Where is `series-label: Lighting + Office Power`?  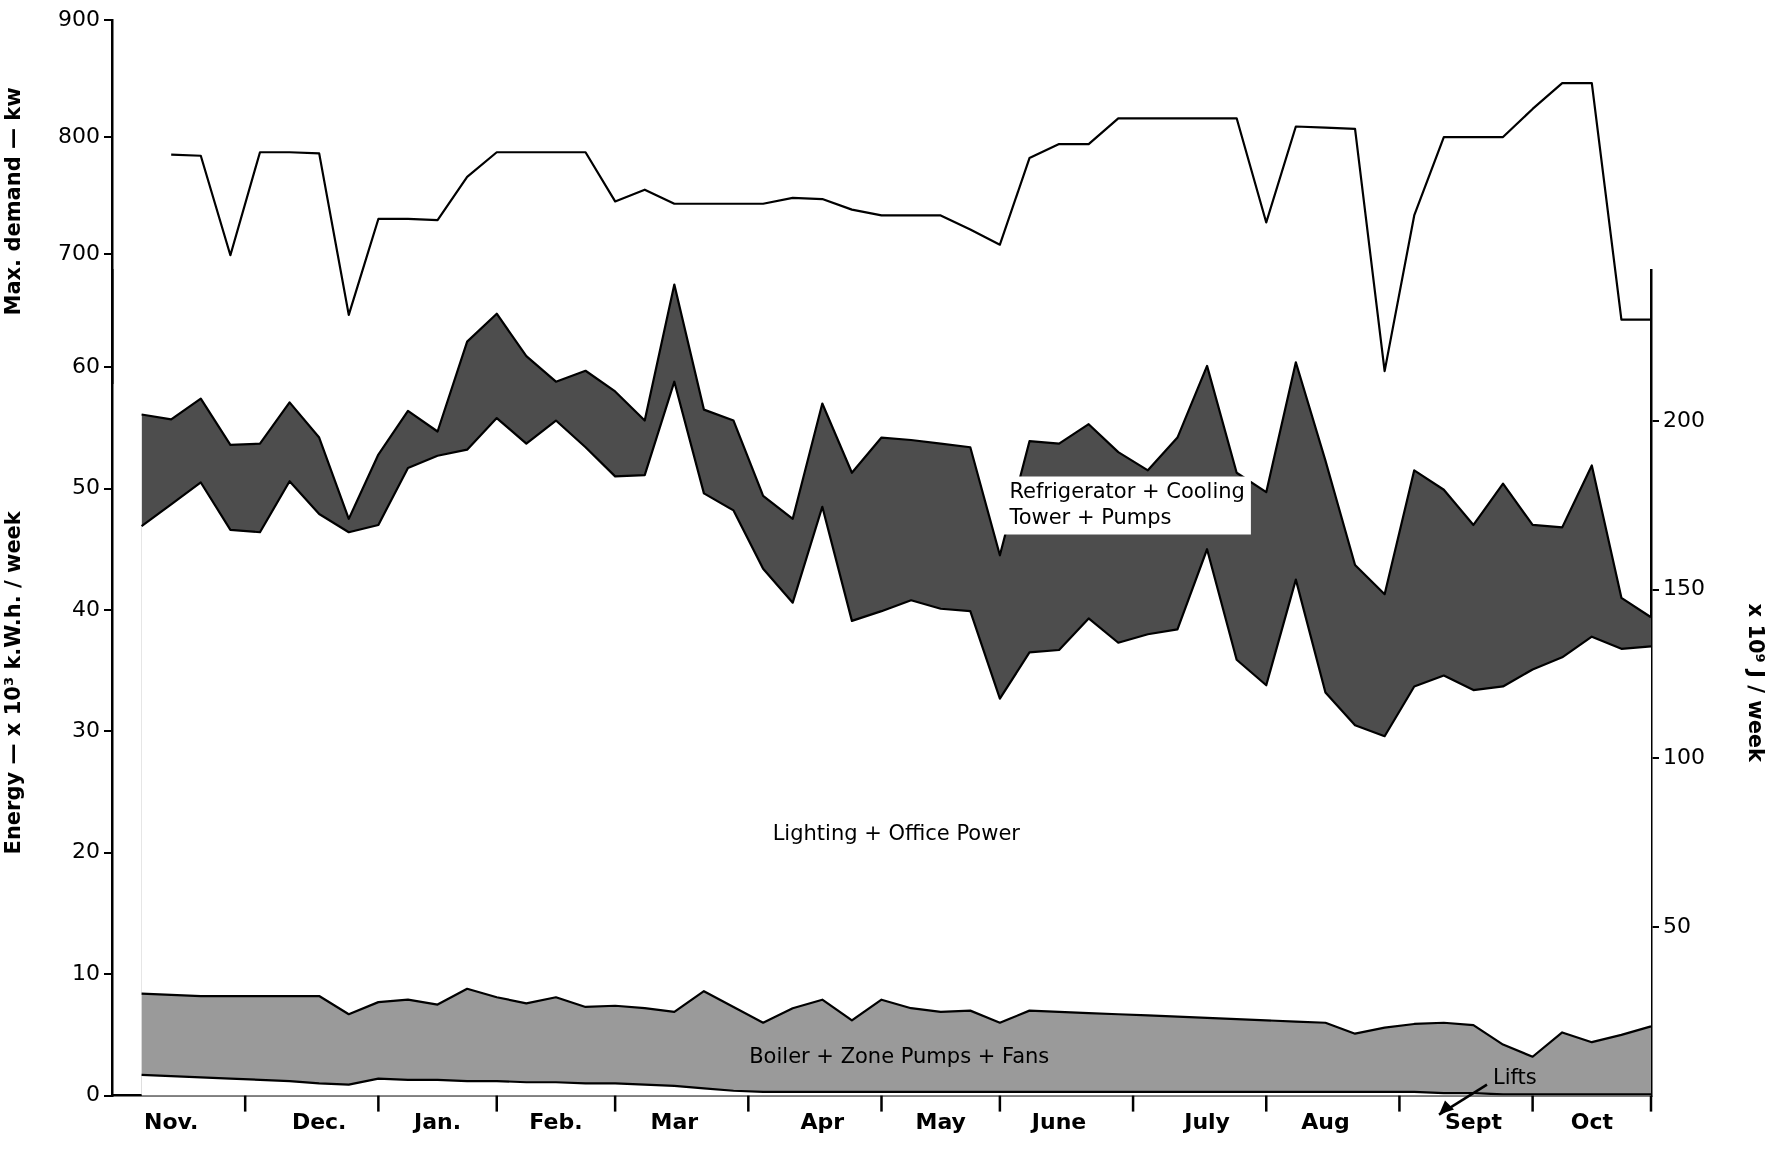
series-label: Lighting + Office Power is located at coordinates (896, 833).